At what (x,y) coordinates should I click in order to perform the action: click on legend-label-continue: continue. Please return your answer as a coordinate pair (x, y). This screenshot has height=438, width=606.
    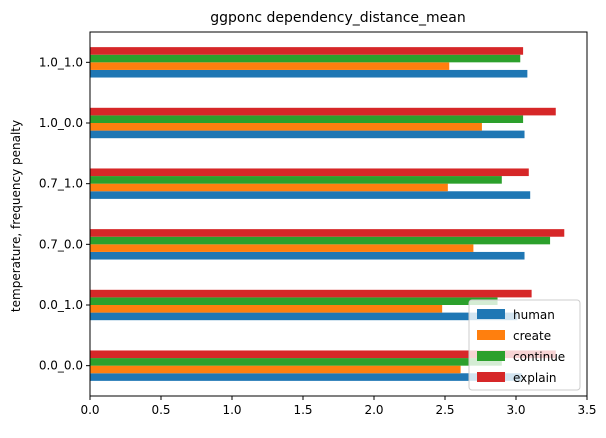
    Looking at the image, I should click on (539, 357).